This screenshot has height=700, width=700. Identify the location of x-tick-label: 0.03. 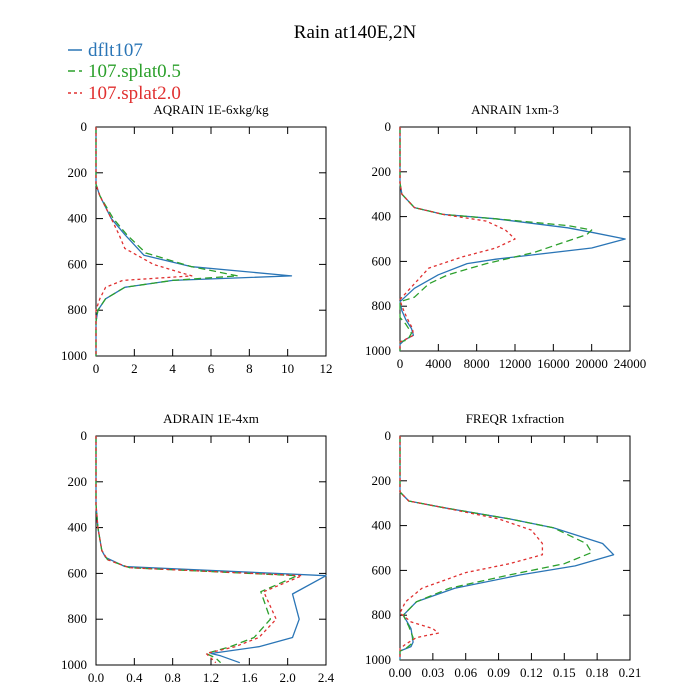
(432, 672).